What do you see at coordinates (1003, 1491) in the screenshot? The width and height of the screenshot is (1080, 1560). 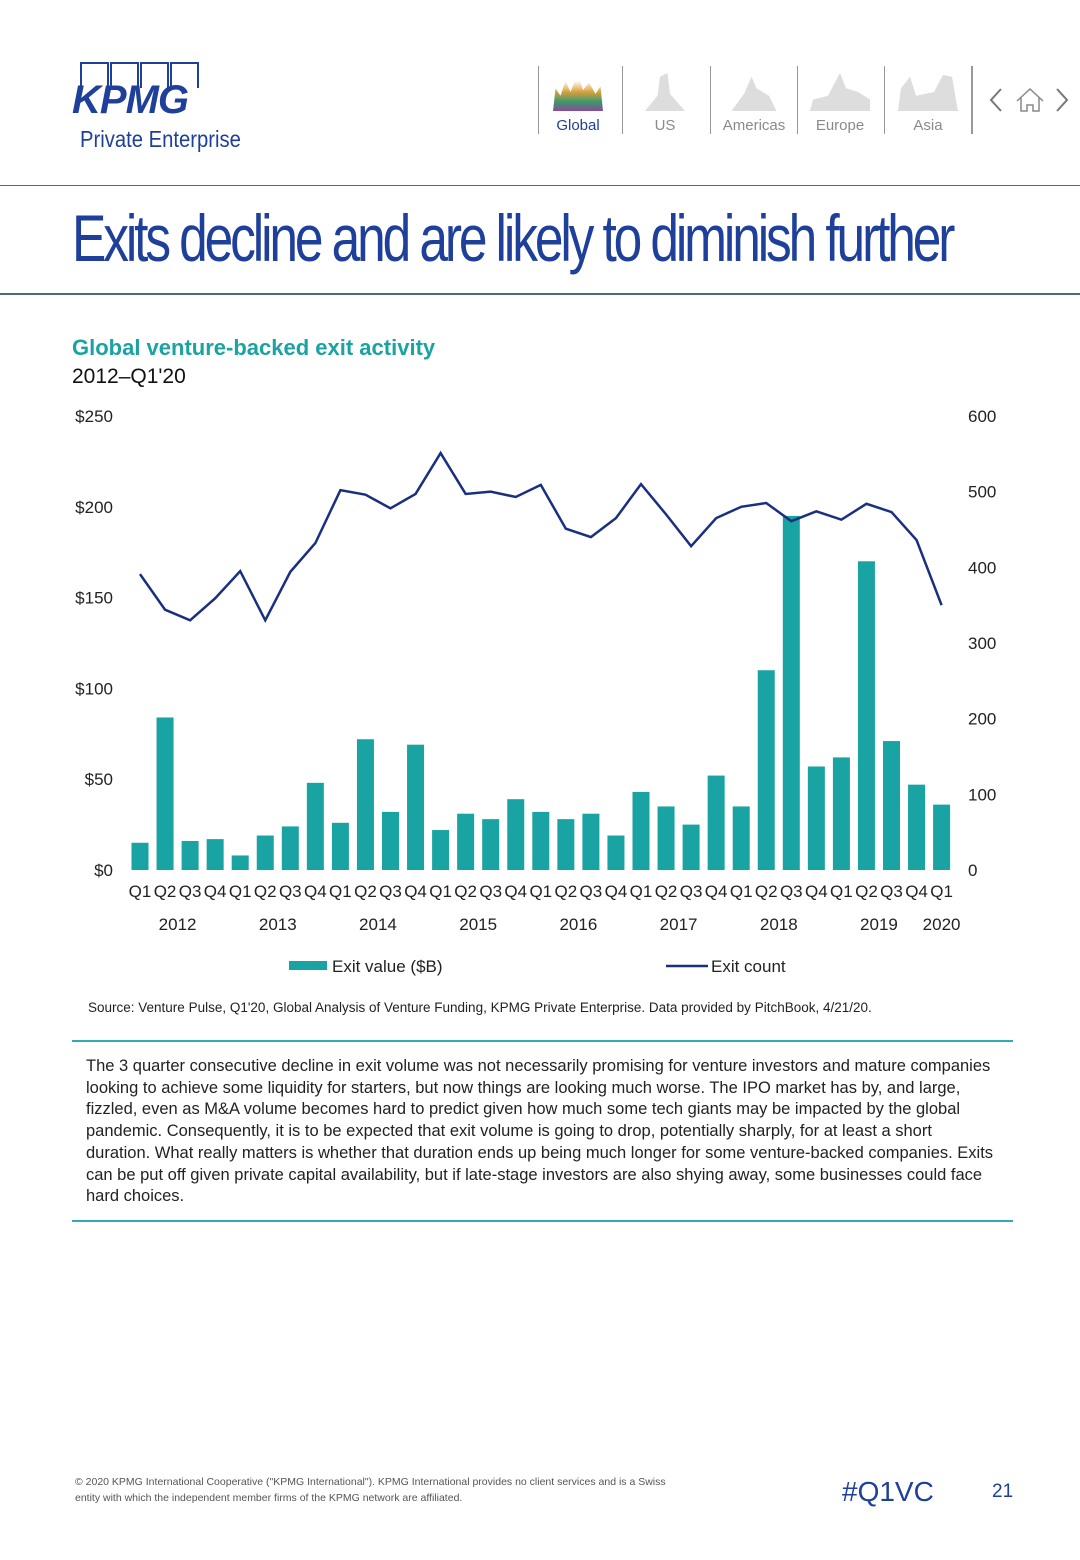 I see `page-number: 21` at bounding box center [1003, 1491].